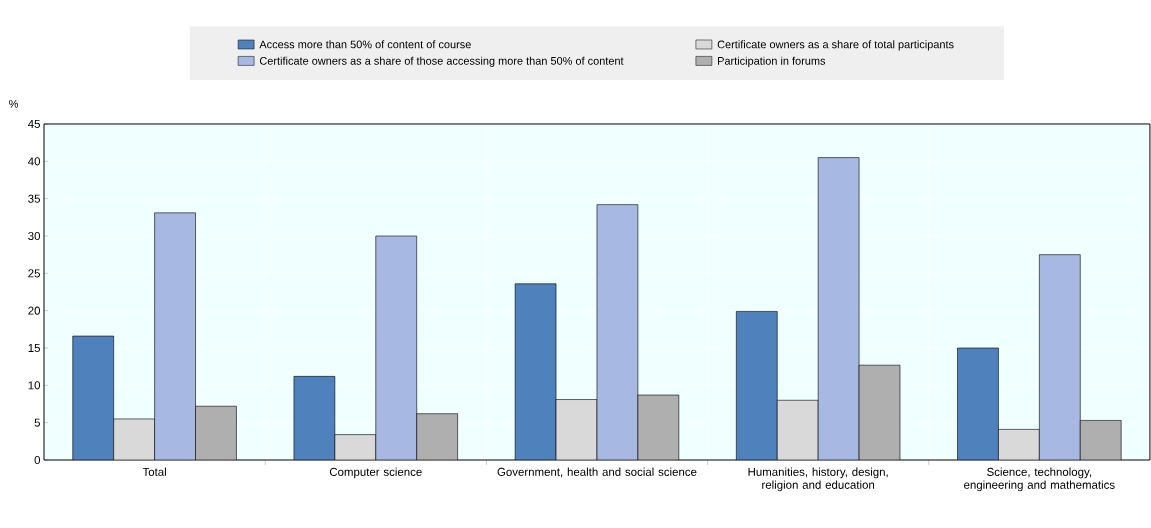 This screenshot has height=528, width=1151. Describe the element at coordinates (835, 45) in the screenshot. I see `legend-label: Certificate owners as a share of total participants` at that location.